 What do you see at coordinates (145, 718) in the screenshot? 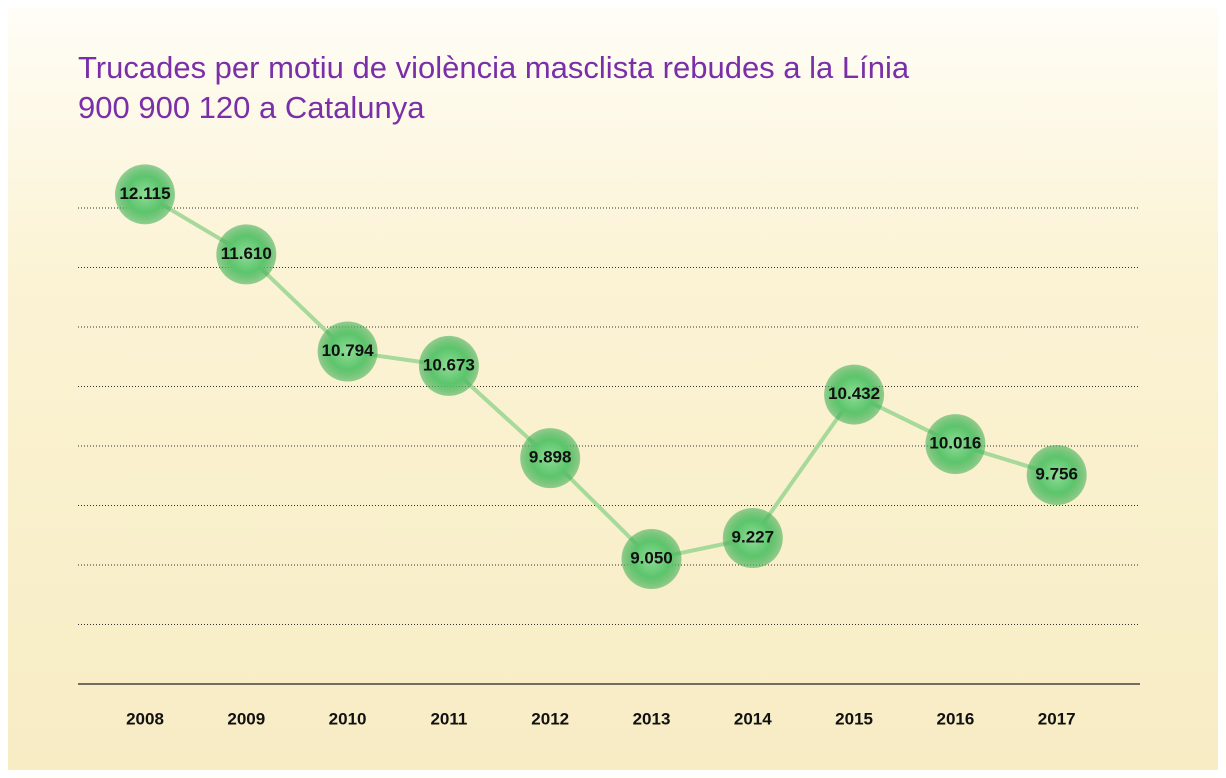
I see `x-tick-label: 2008` at bounding box center [145, 718].